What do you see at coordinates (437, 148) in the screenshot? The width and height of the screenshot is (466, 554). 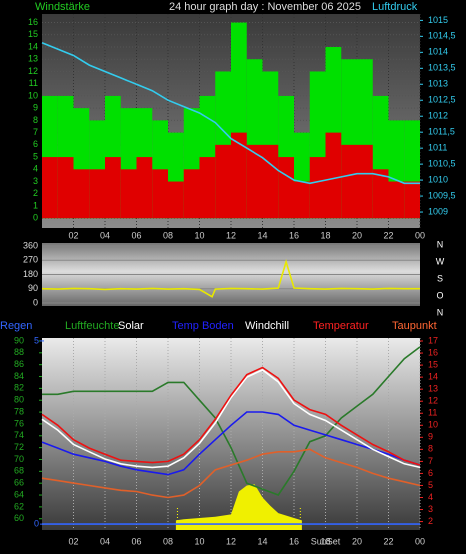 I see `y2-tick-label: 1011` at bounding box center [437, 148].